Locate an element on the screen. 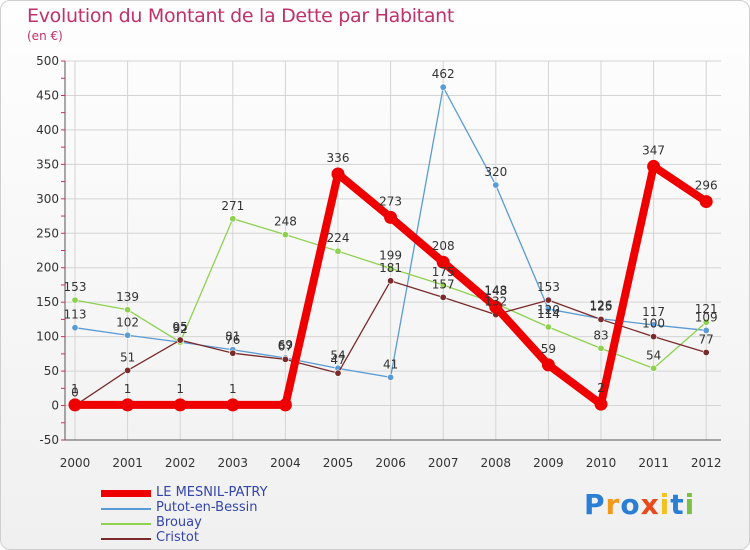 This screenshot has height=550, width=750. data-label-cristot: 0 is located at coordinates (75, 393).